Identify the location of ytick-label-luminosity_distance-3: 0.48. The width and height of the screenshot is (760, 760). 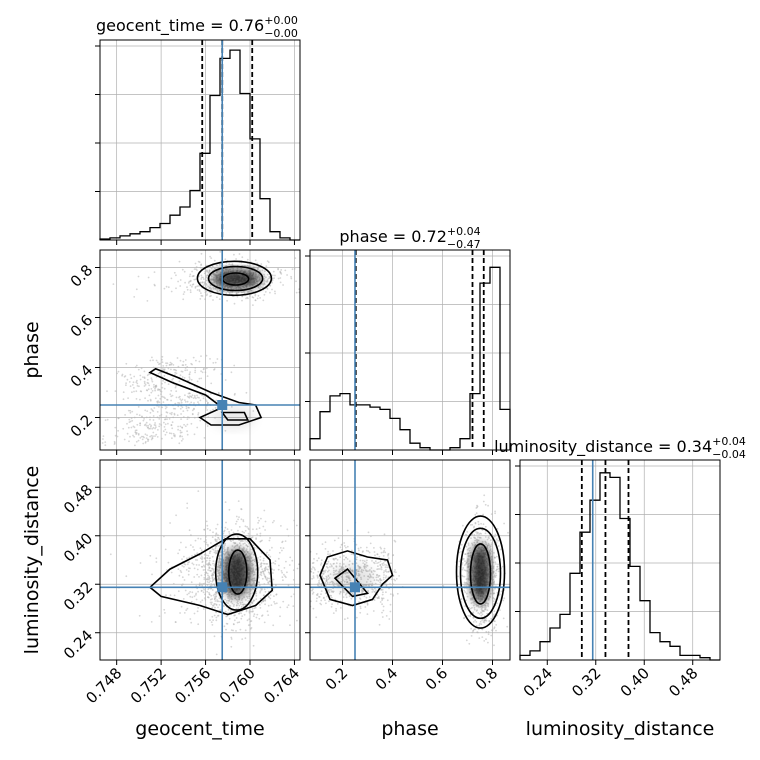
(78, 499).